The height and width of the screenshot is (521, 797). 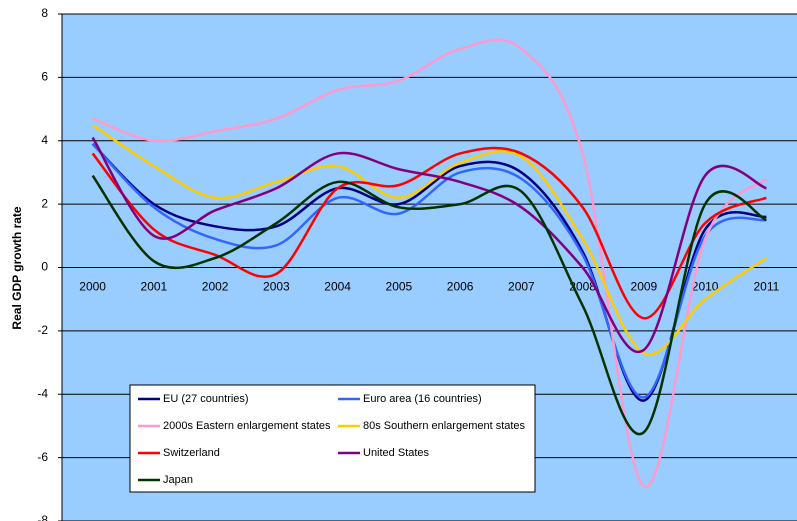 I want to click on x-tick-label: 2009, so click(x=644, y=287).